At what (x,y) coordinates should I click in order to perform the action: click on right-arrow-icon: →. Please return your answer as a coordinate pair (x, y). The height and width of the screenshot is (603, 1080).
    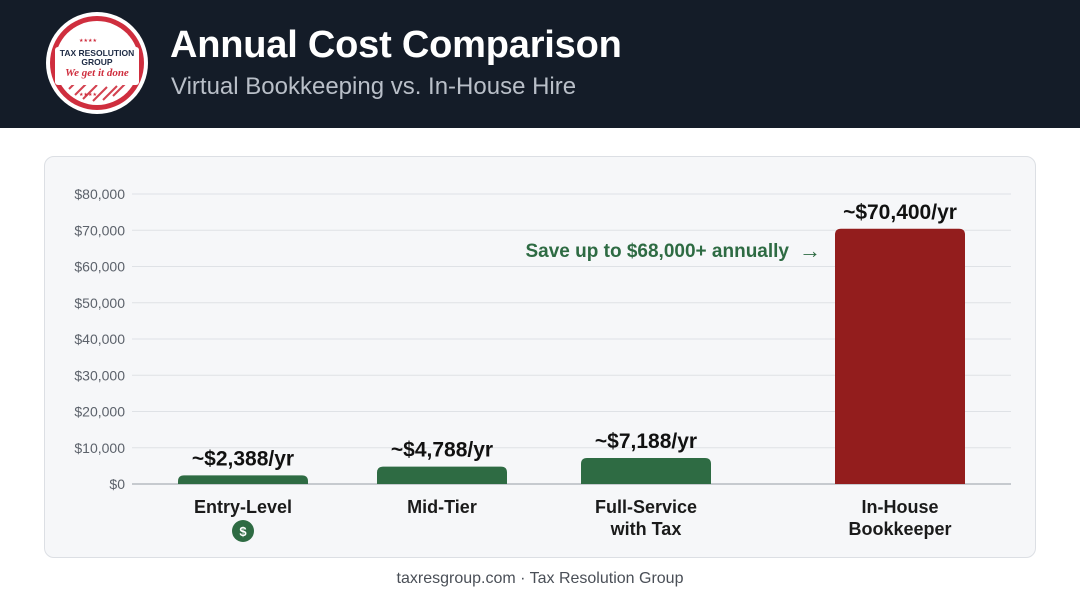
    Looking at the image, I should click on (810, 250).